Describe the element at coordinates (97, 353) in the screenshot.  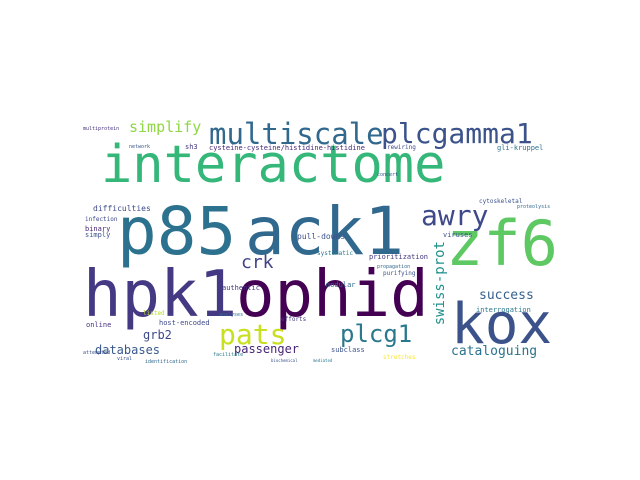
I see `word-attempted: attempted` at that location.